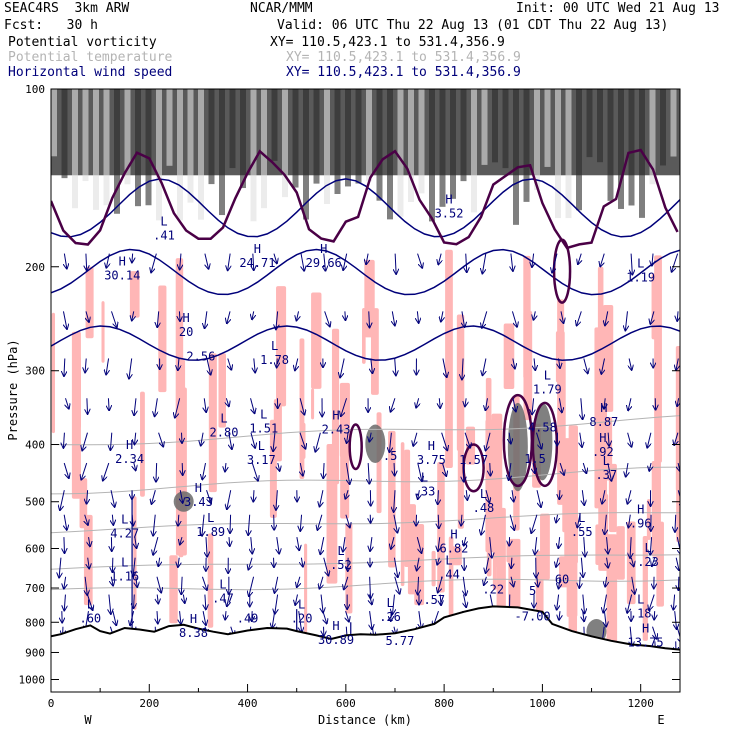 Image resolution: width=740 pixels, height=740 pixels. Describe the element at coordinates (200, 356) in the screenshot. I see `extremum-value: 2.56` at that location.